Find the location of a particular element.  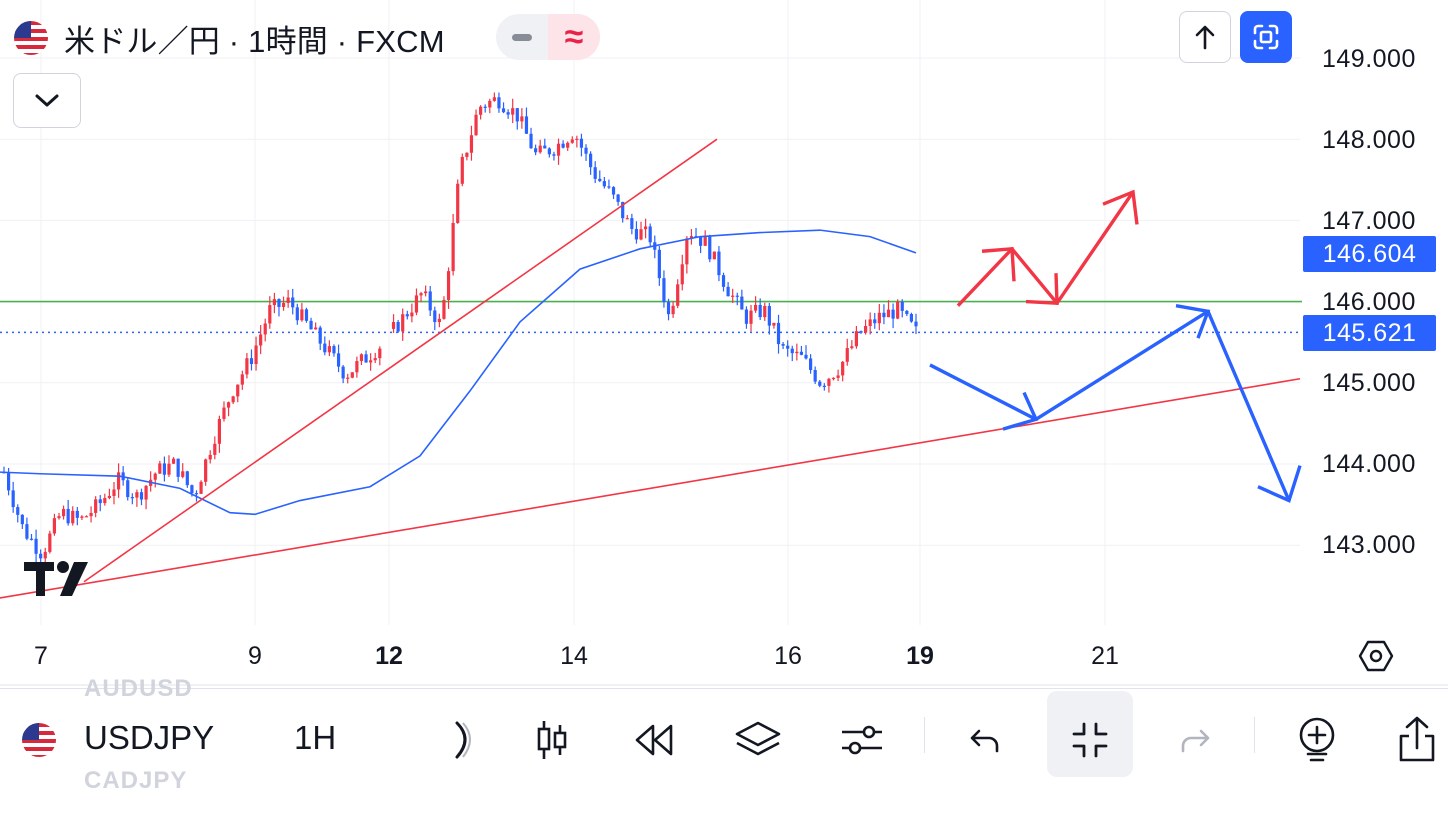

scale-mode-toggle: ≈ is located at coordinates (548, 37).